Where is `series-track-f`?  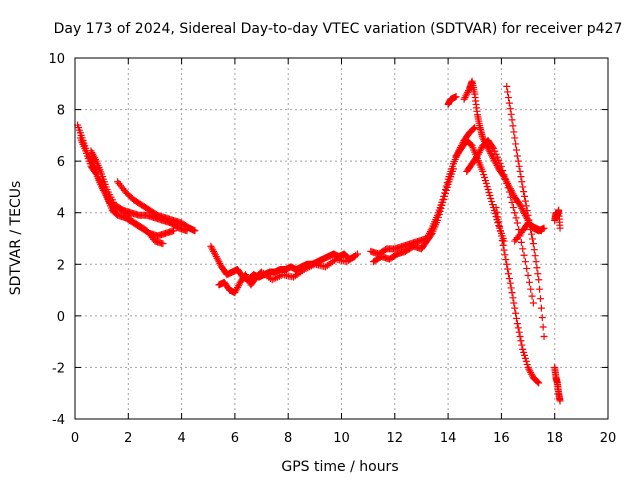
series-track-f is located at coordinates (288, 273).